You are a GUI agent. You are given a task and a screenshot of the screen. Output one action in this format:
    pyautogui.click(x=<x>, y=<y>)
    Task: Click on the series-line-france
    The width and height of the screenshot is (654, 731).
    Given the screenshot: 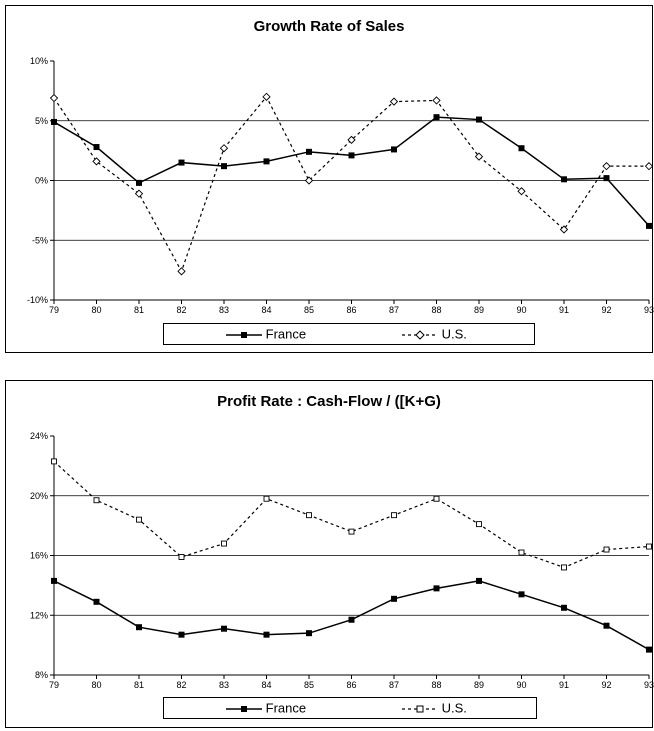 What is the action you would take?
    pyautogui.click(x=351, y=171)
    